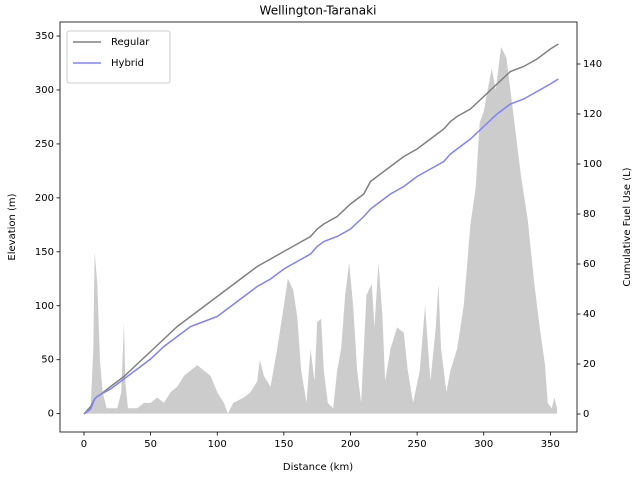 The height and width of the screenshot is (480, 640). What do you see at coordinates (130, 42) in the screenshot?
I see `legend-label: Regular` at bounding box center [130, 42].